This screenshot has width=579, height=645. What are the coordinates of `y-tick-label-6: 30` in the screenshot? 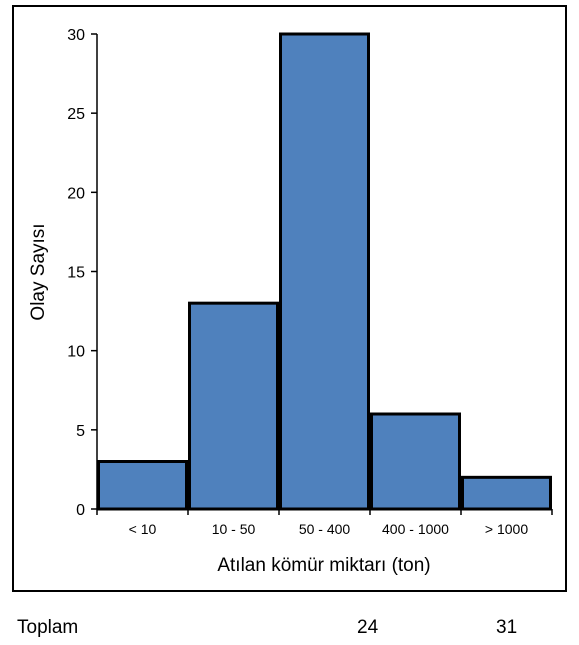 It's located at (76, 35).